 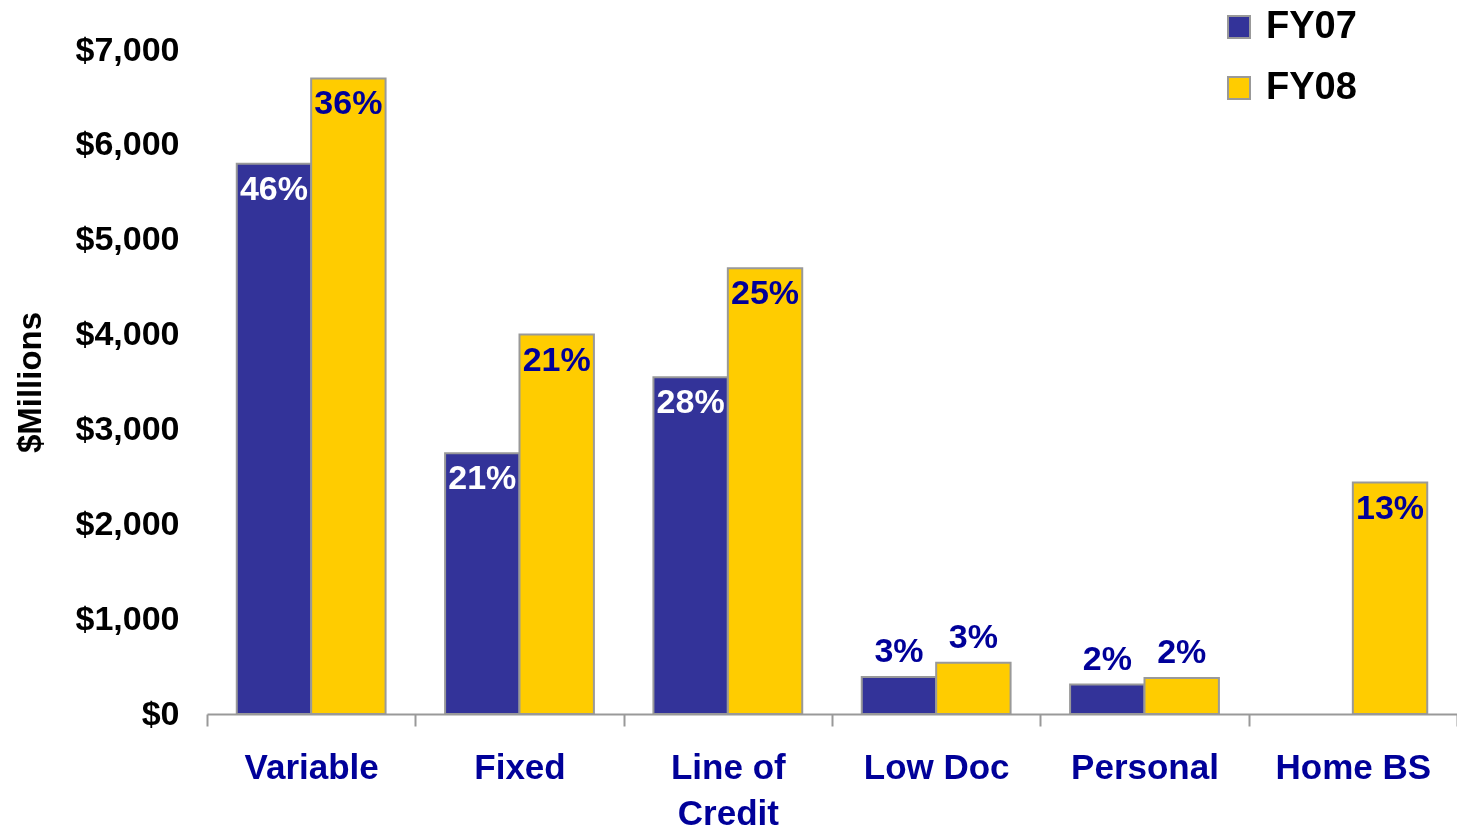 I want to click on annotation: 46%, so click(x=273, y=187).